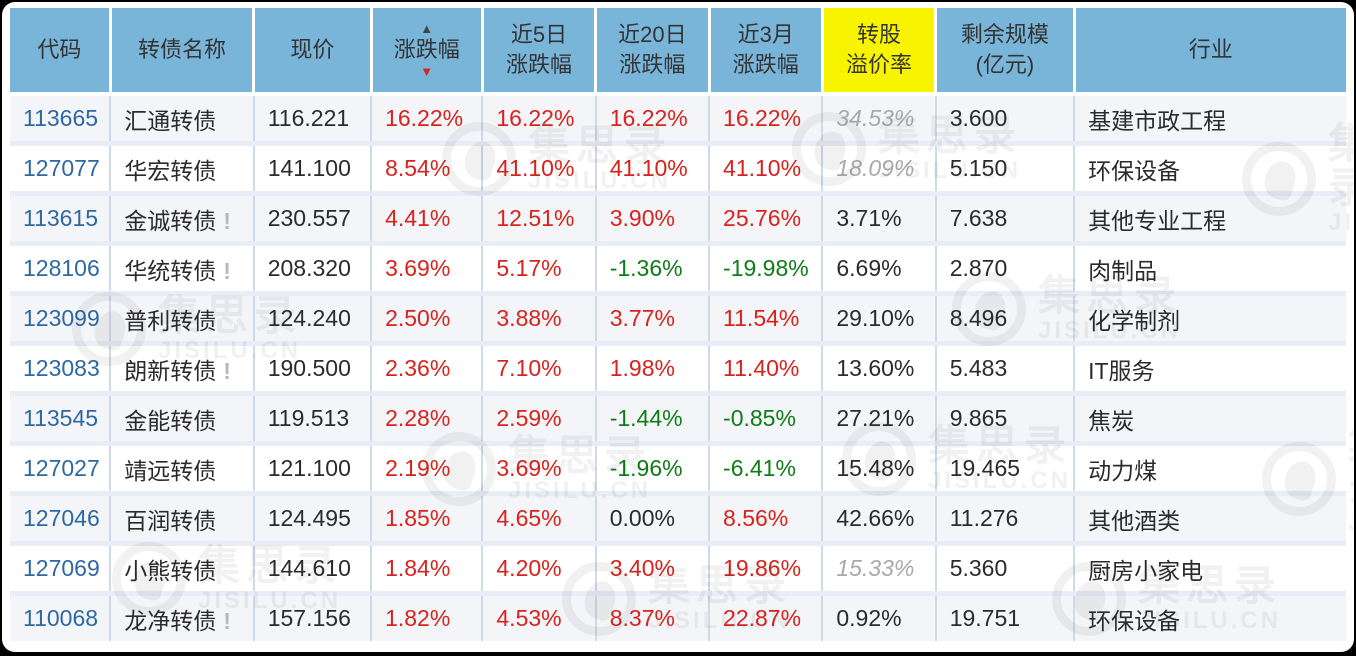 Image resolution: width=1356 pixels, height=656 pixels. I want to click on bond-code-link: 127077, so click(61, 168).